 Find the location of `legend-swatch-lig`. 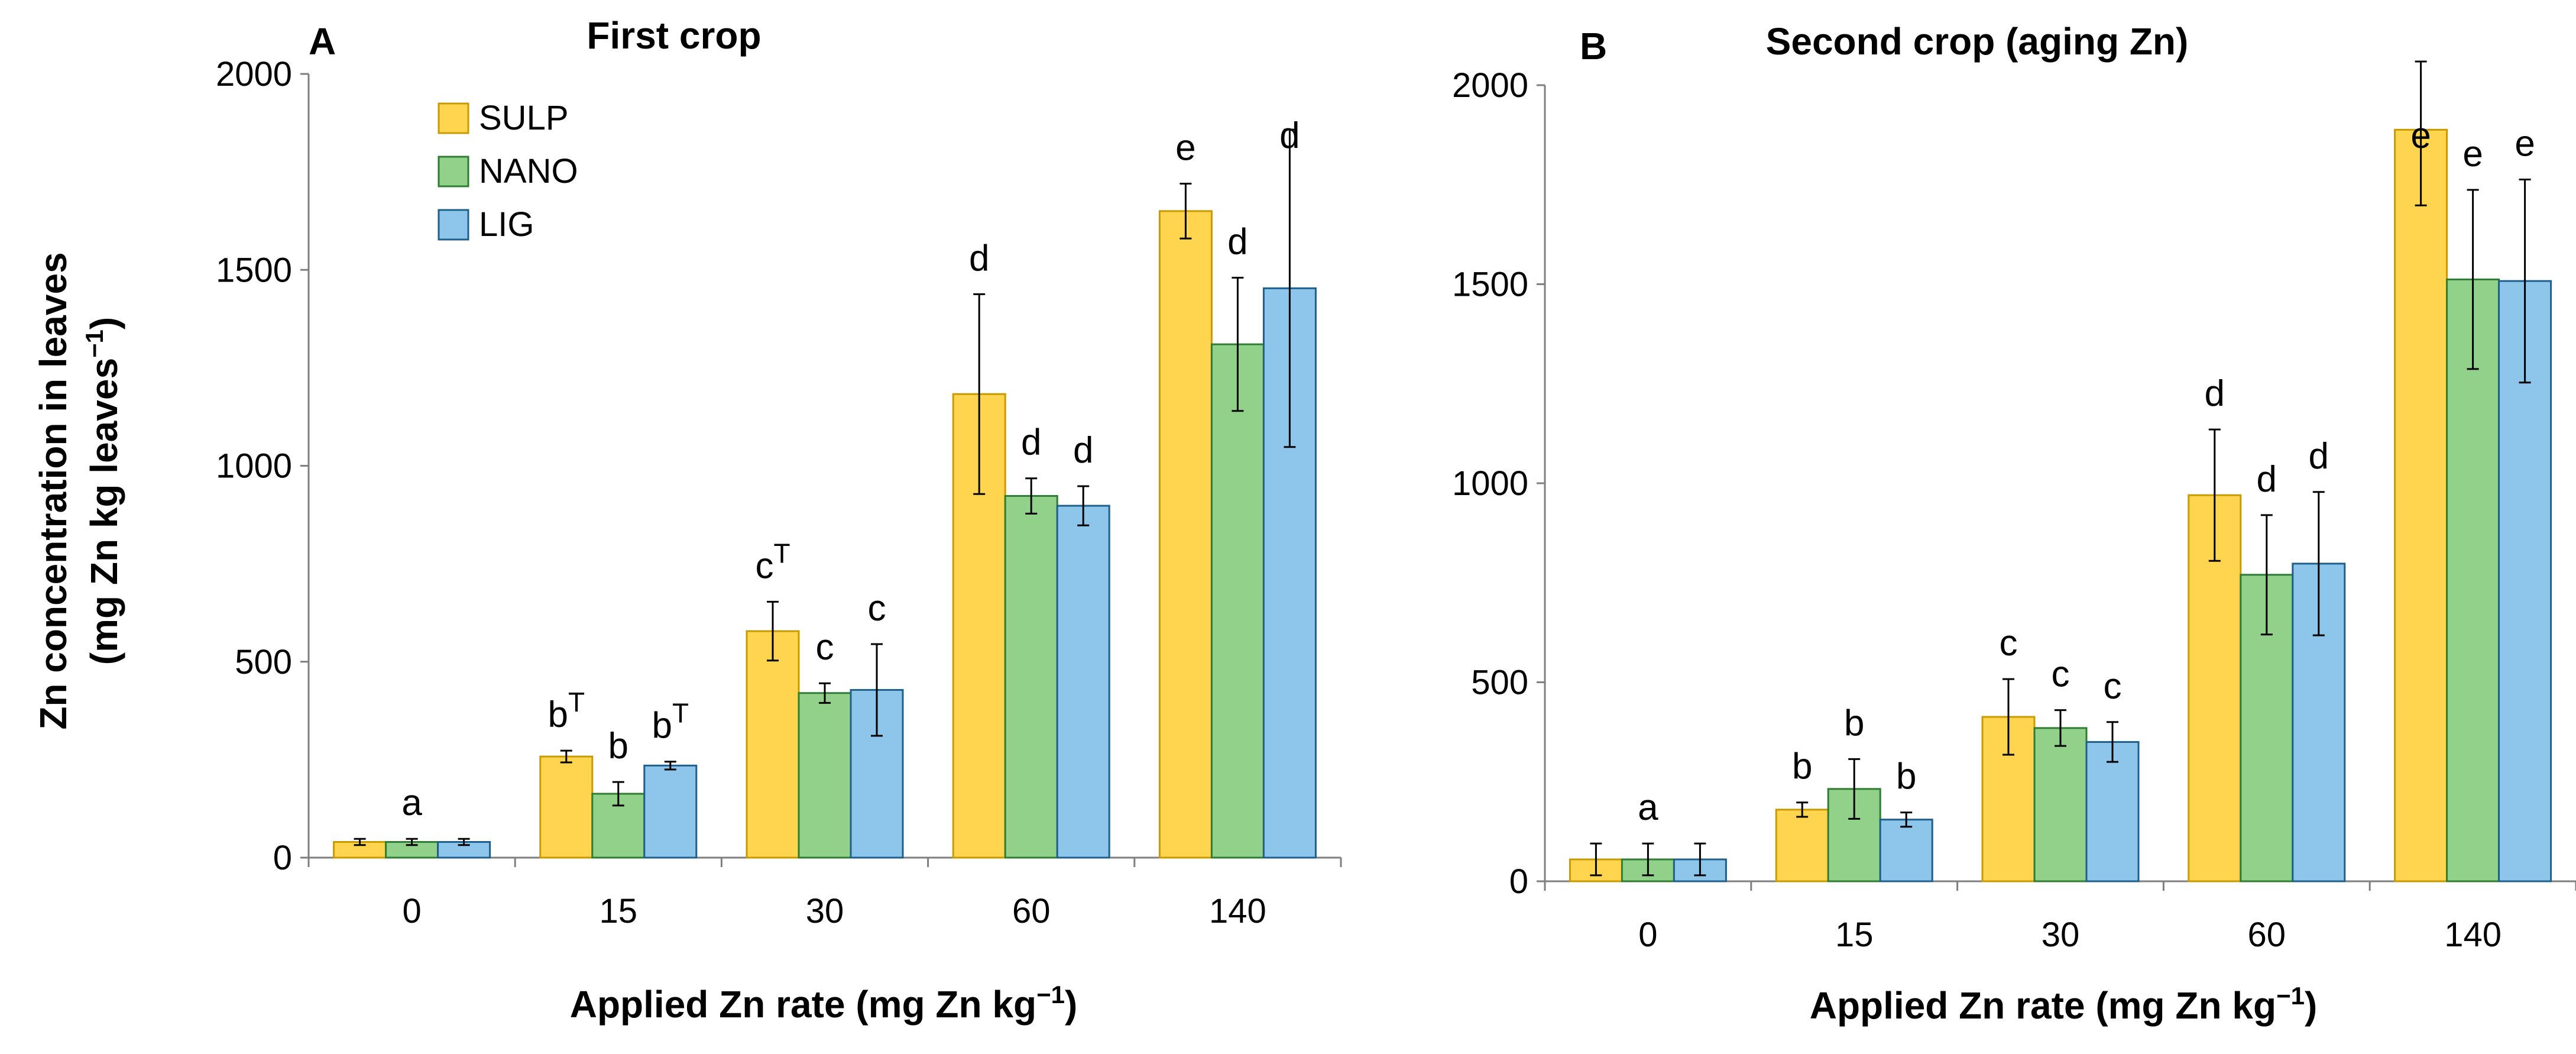

legend-swatch-lig is located at coordinates (453, 225).